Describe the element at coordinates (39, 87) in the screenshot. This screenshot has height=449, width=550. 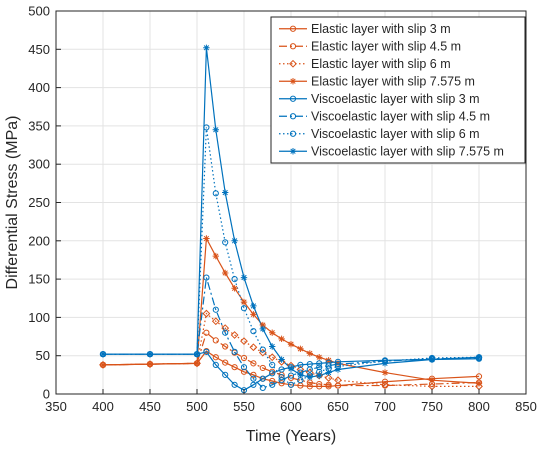
I see `y-tick-label: 400` at that location.